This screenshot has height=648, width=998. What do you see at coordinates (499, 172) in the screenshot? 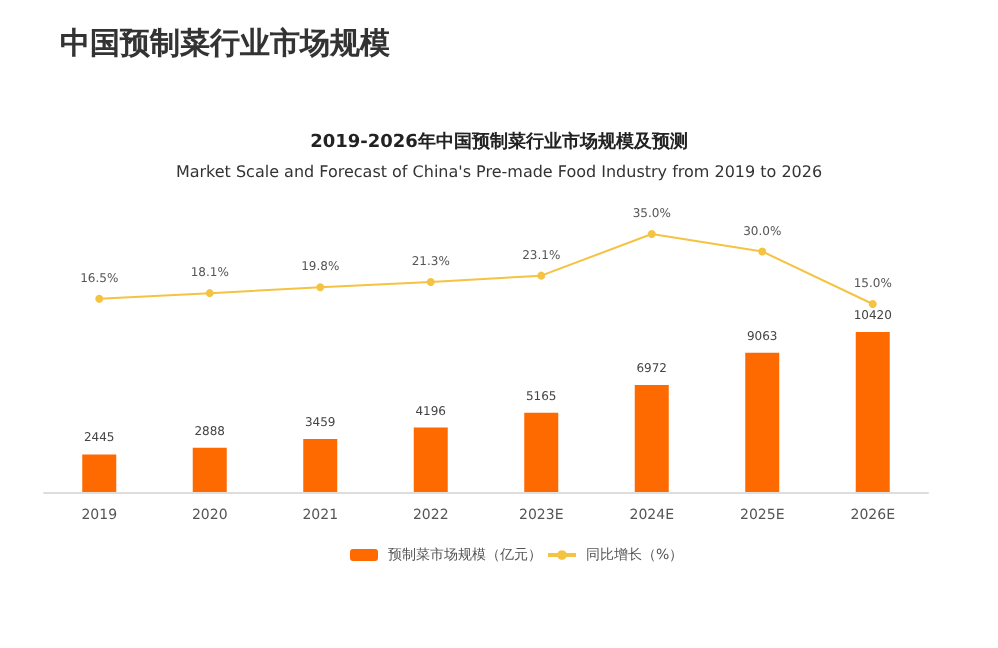
I see `chart-subtitle: Market Scale and Forecast of China's Pre-made Food Industry from 2019 to 2026` at bounding box center [499, 172].